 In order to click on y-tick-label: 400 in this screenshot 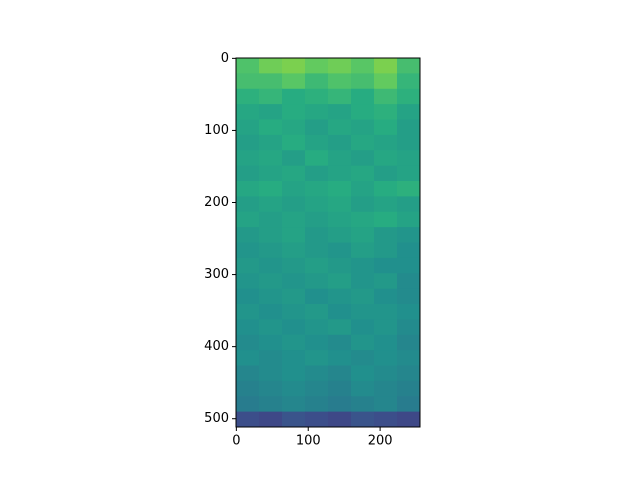, I will do `click(216, 346)`.